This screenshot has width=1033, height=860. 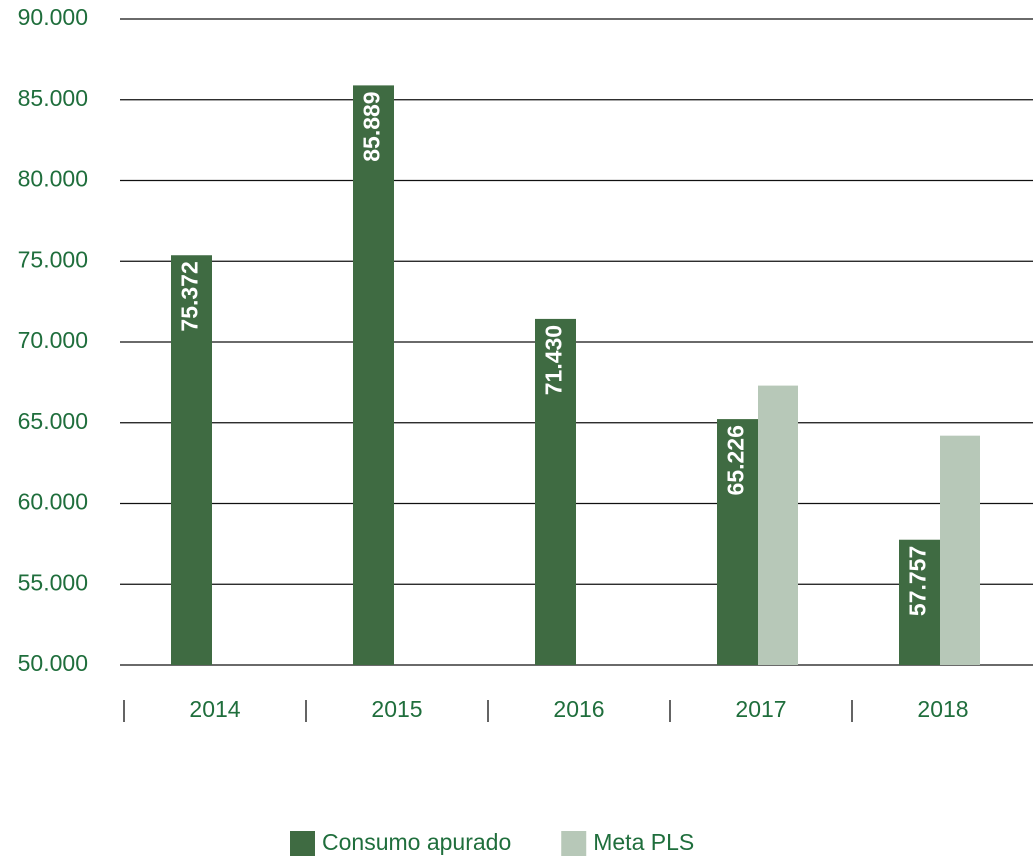 I want to click on y-tick-label: 80.000, so click(x=53, y=179).